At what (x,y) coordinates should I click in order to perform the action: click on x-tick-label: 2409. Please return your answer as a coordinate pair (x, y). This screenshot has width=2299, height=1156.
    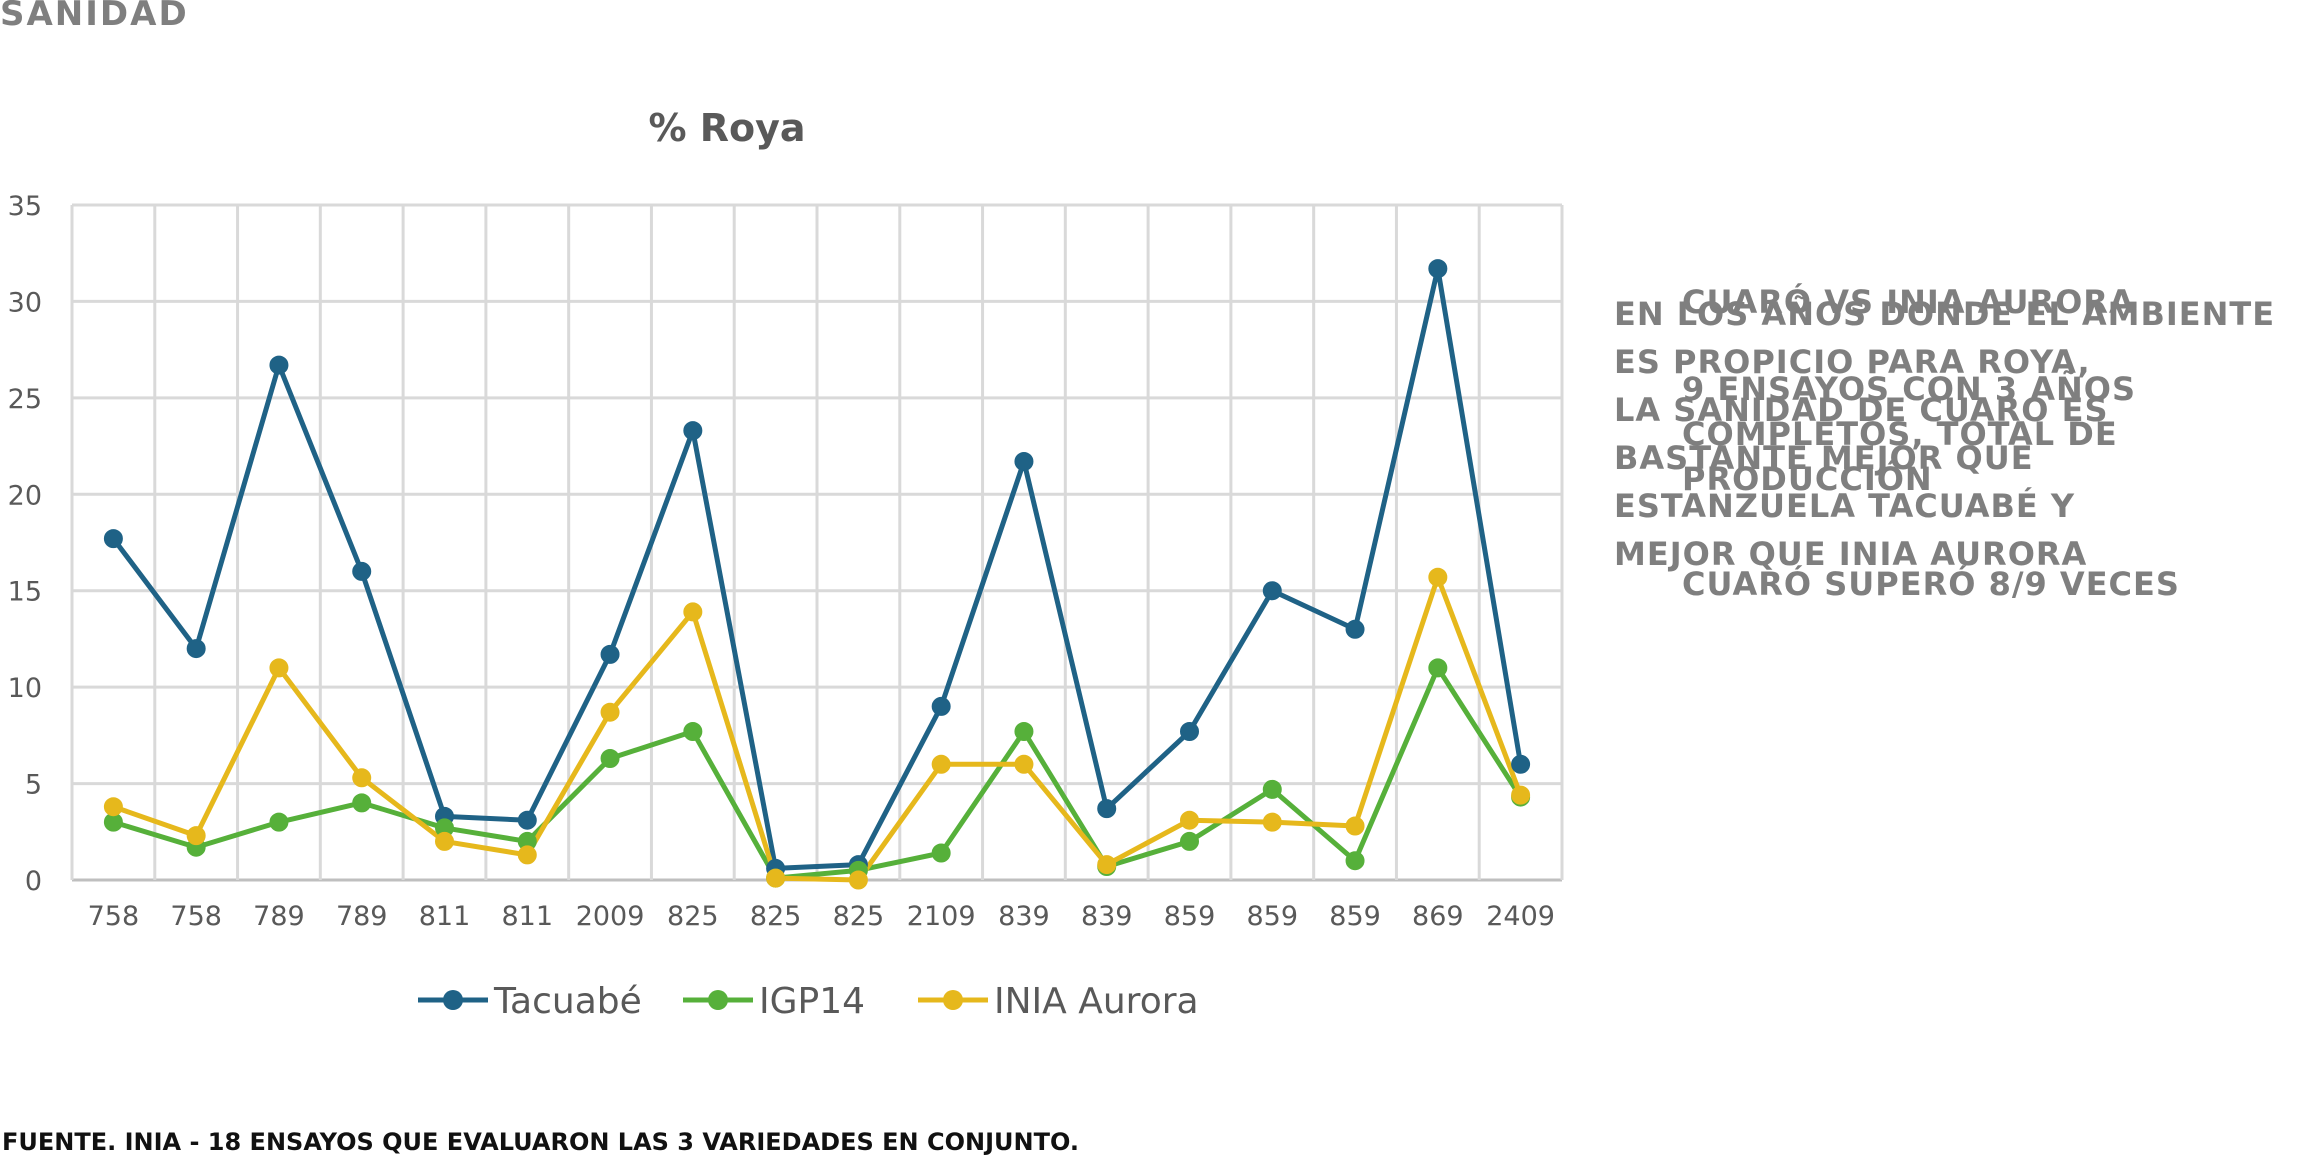
    Looking at the image, I should click on (1520, 916).